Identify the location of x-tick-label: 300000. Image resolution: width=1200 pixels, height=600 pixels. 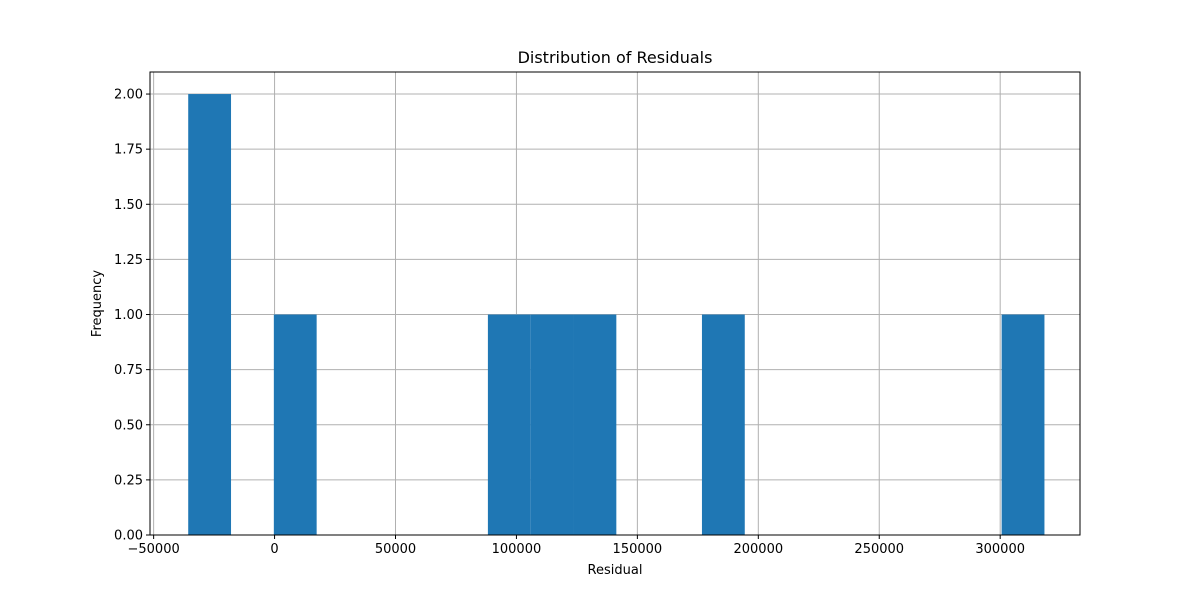
(1000, 549).